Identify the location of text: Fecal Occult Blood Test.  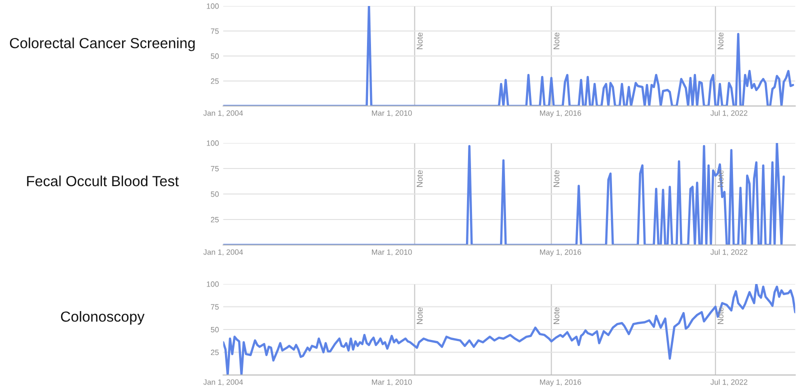
(103, 181).